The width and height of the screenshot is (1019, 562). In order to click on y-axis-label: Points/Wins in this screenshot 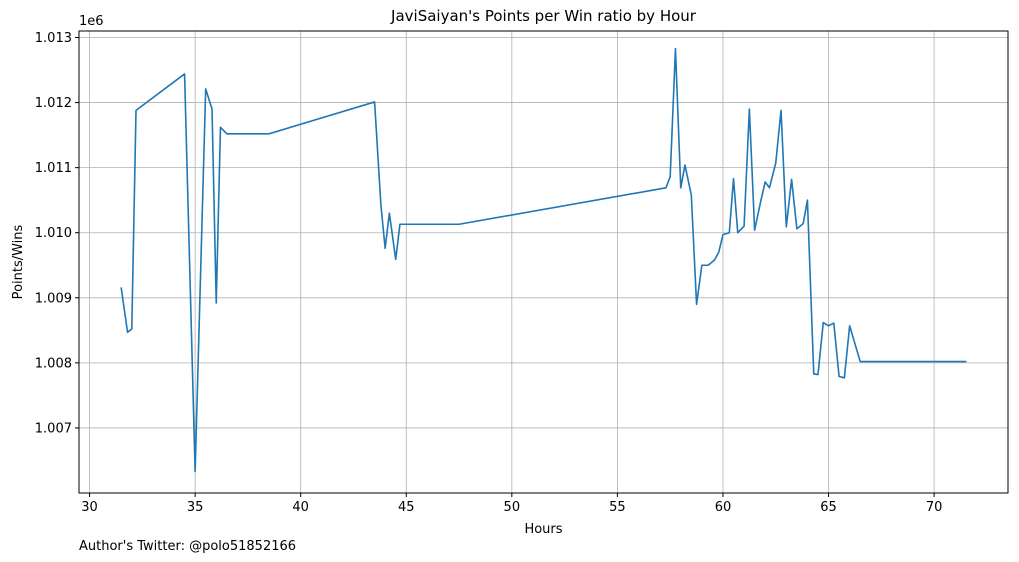, I will do `click(18, 261)`.